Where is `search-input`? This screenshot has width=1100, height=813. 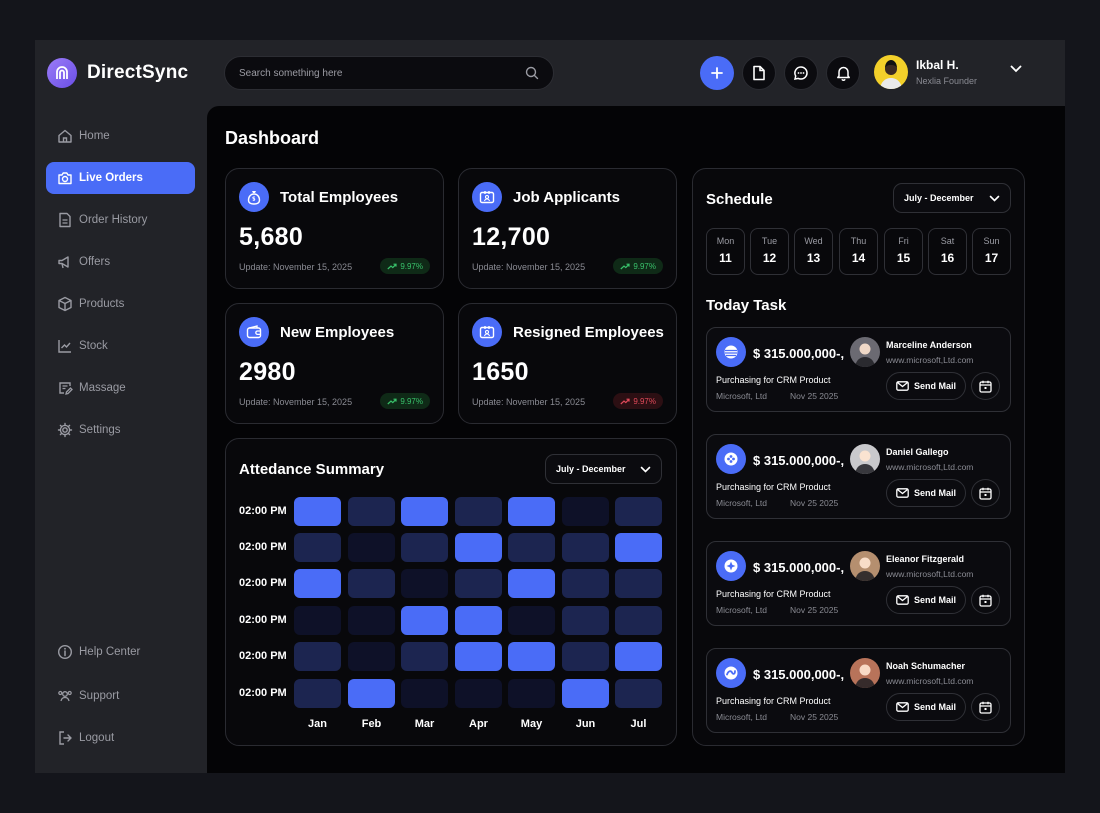 search-input is located at coordinates (382, 73).